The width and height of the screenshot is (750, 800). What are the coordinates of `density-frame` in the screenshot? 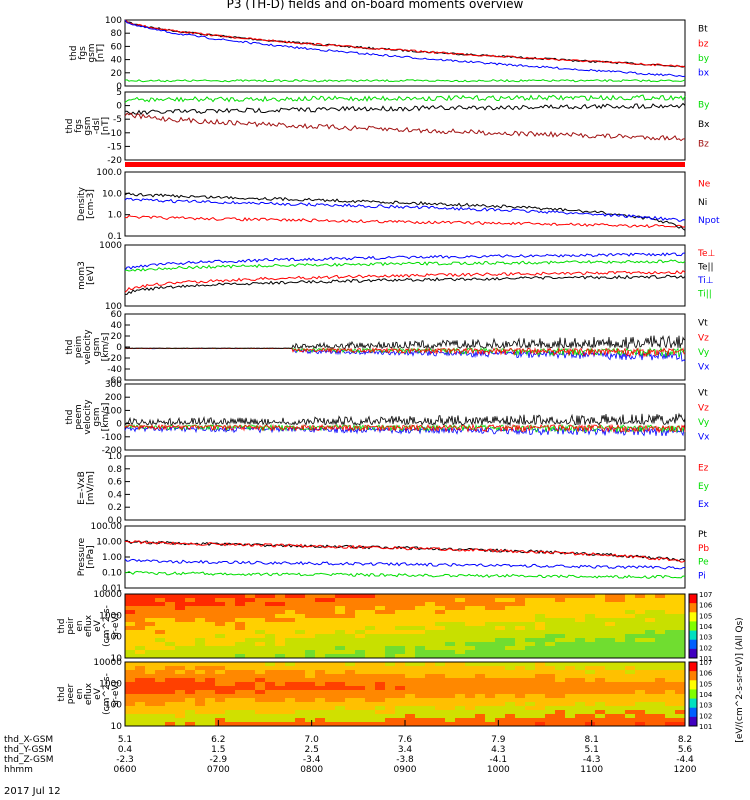 It's located at (405, 204).